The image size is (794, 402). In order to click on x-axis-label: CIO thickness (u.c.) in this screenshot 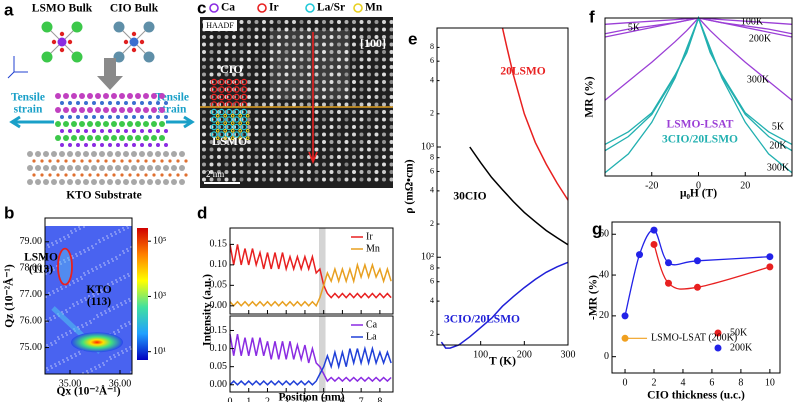, I will do `click(696, 396)`.